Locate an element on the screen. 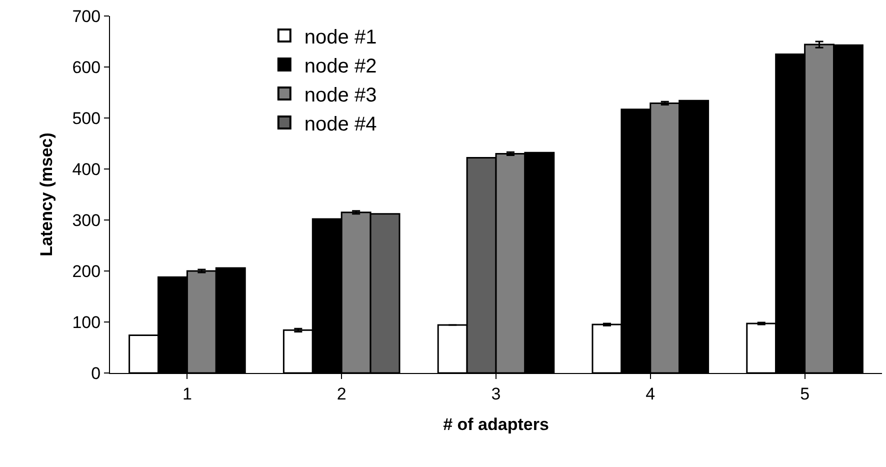  y-tick-label: 200 is located at coordinates (86, 271).